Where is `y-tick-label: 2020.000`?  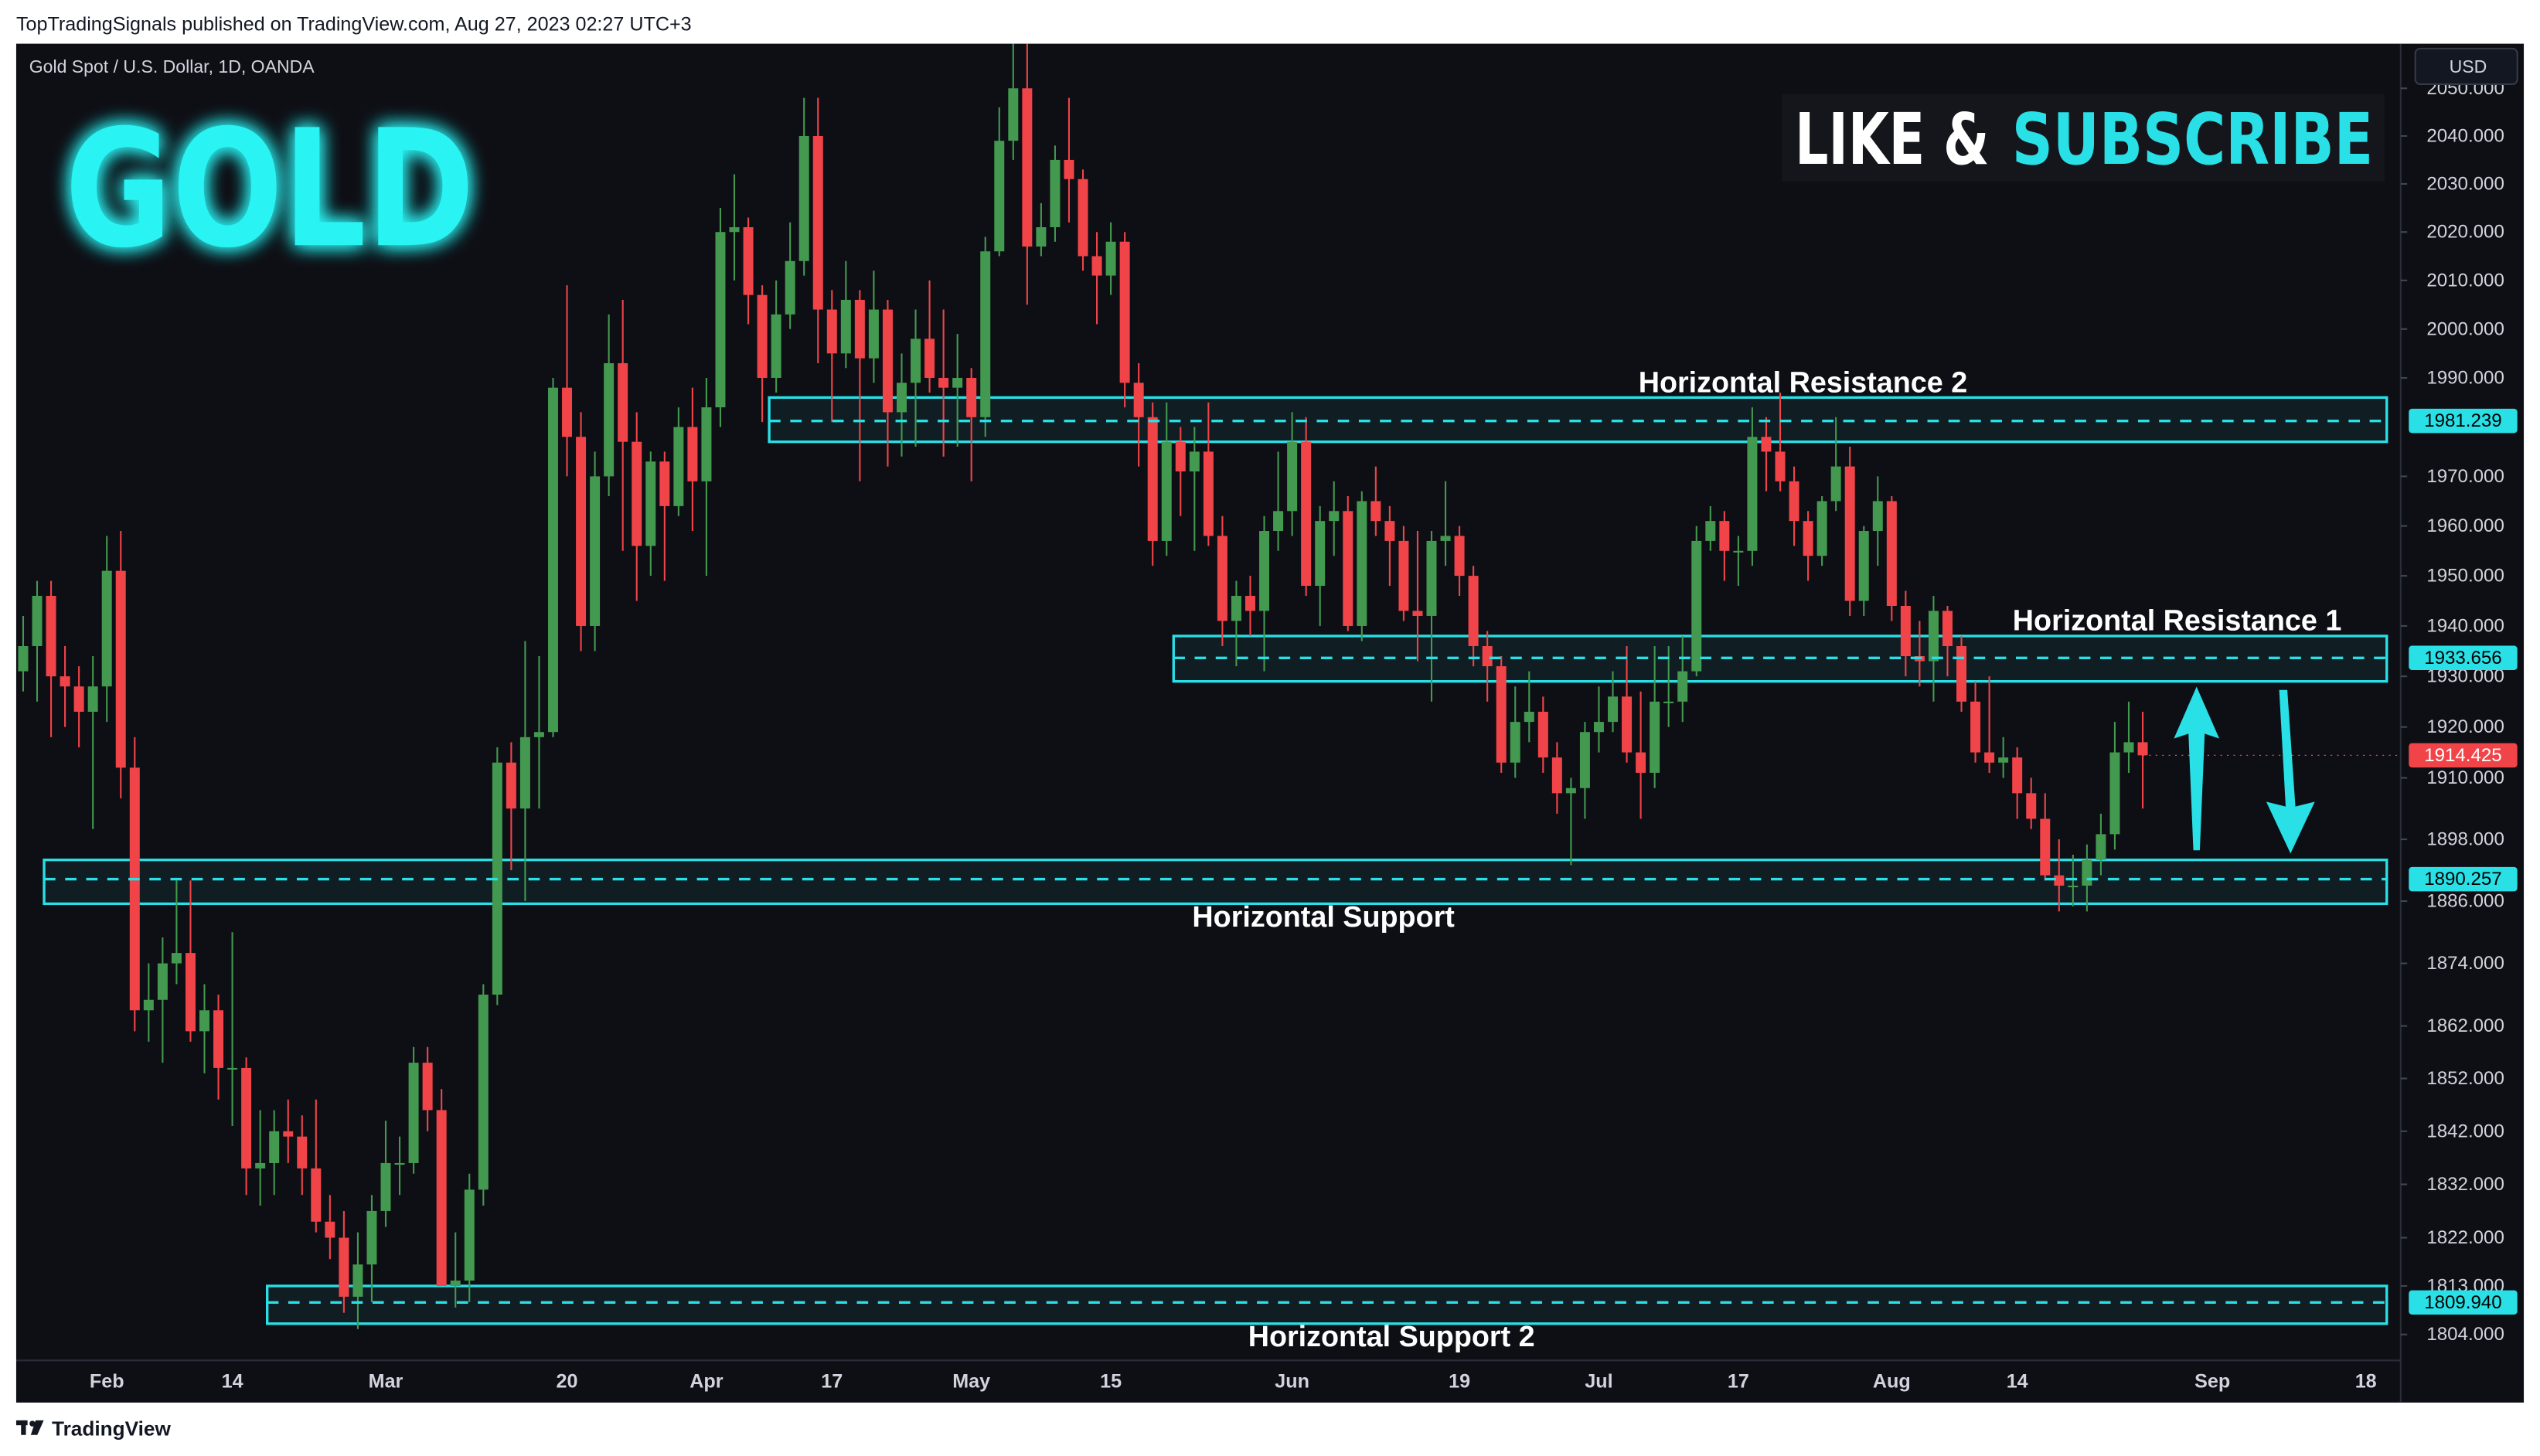
y-tick-label: 2020.000 is located at coordinates (2465, 233).